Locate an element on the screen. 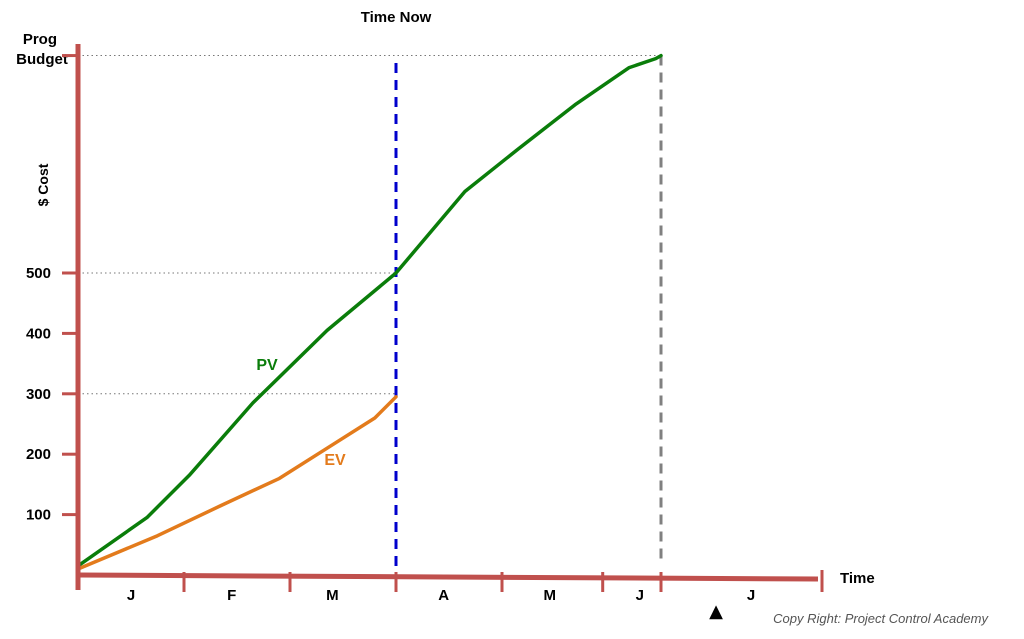  y-tick-label-100: 100 is located at coordinates (38, 515).